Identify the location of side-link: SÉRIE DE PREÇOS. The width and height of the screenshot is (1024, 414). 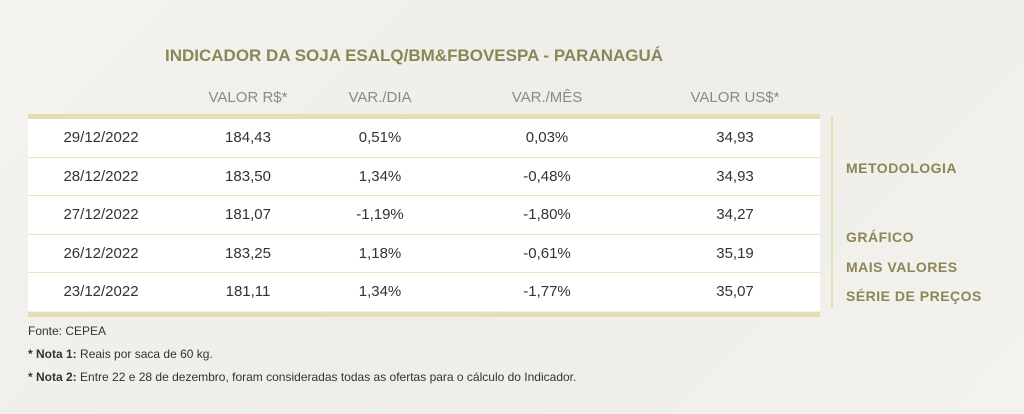
(914, 296).